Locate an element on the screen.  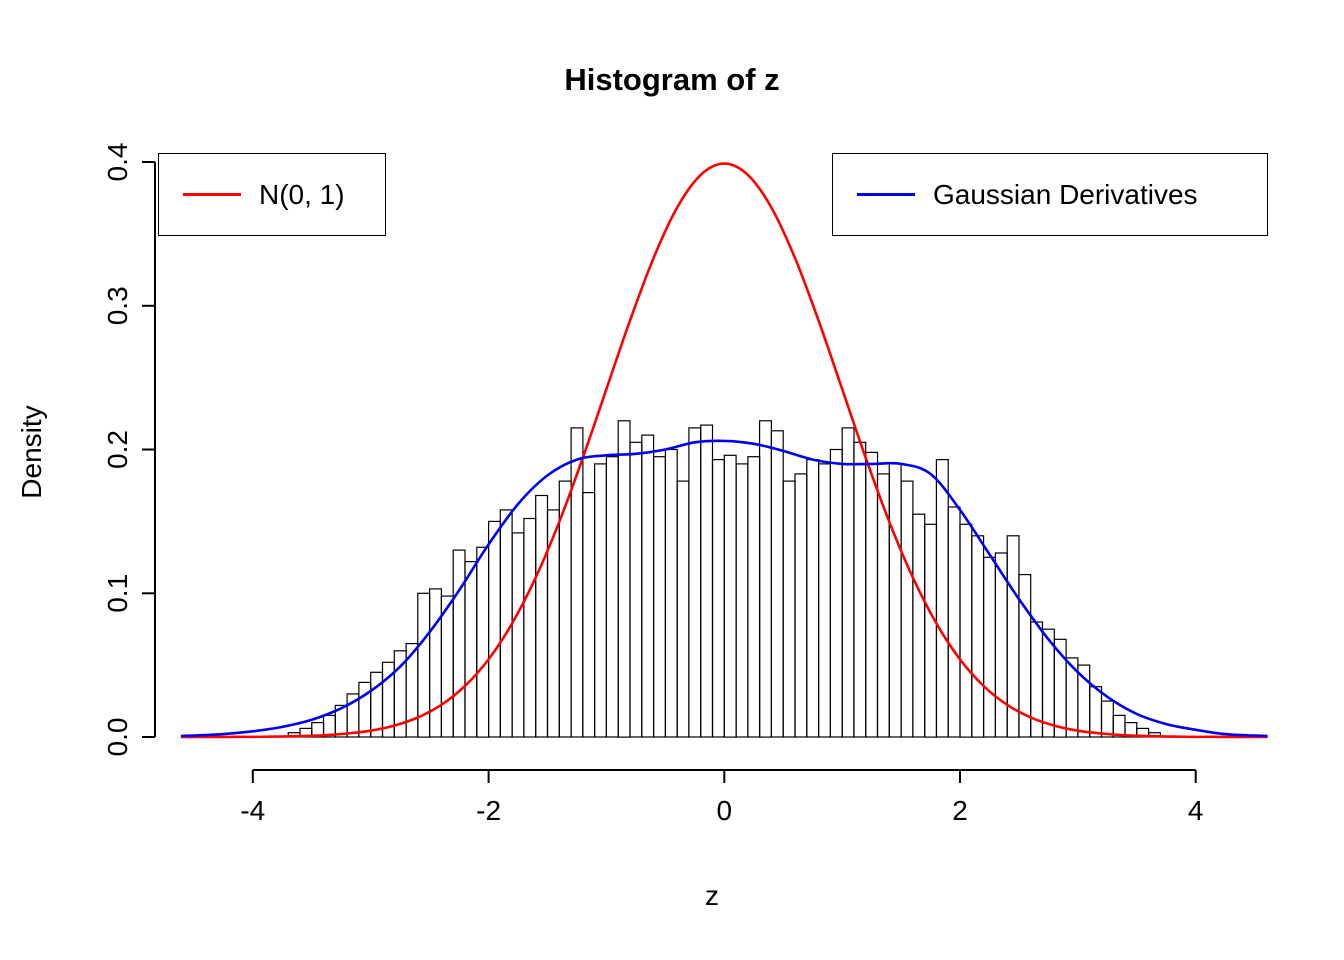
y-tick-label: 0.2 is located at coordinates (117, 449).